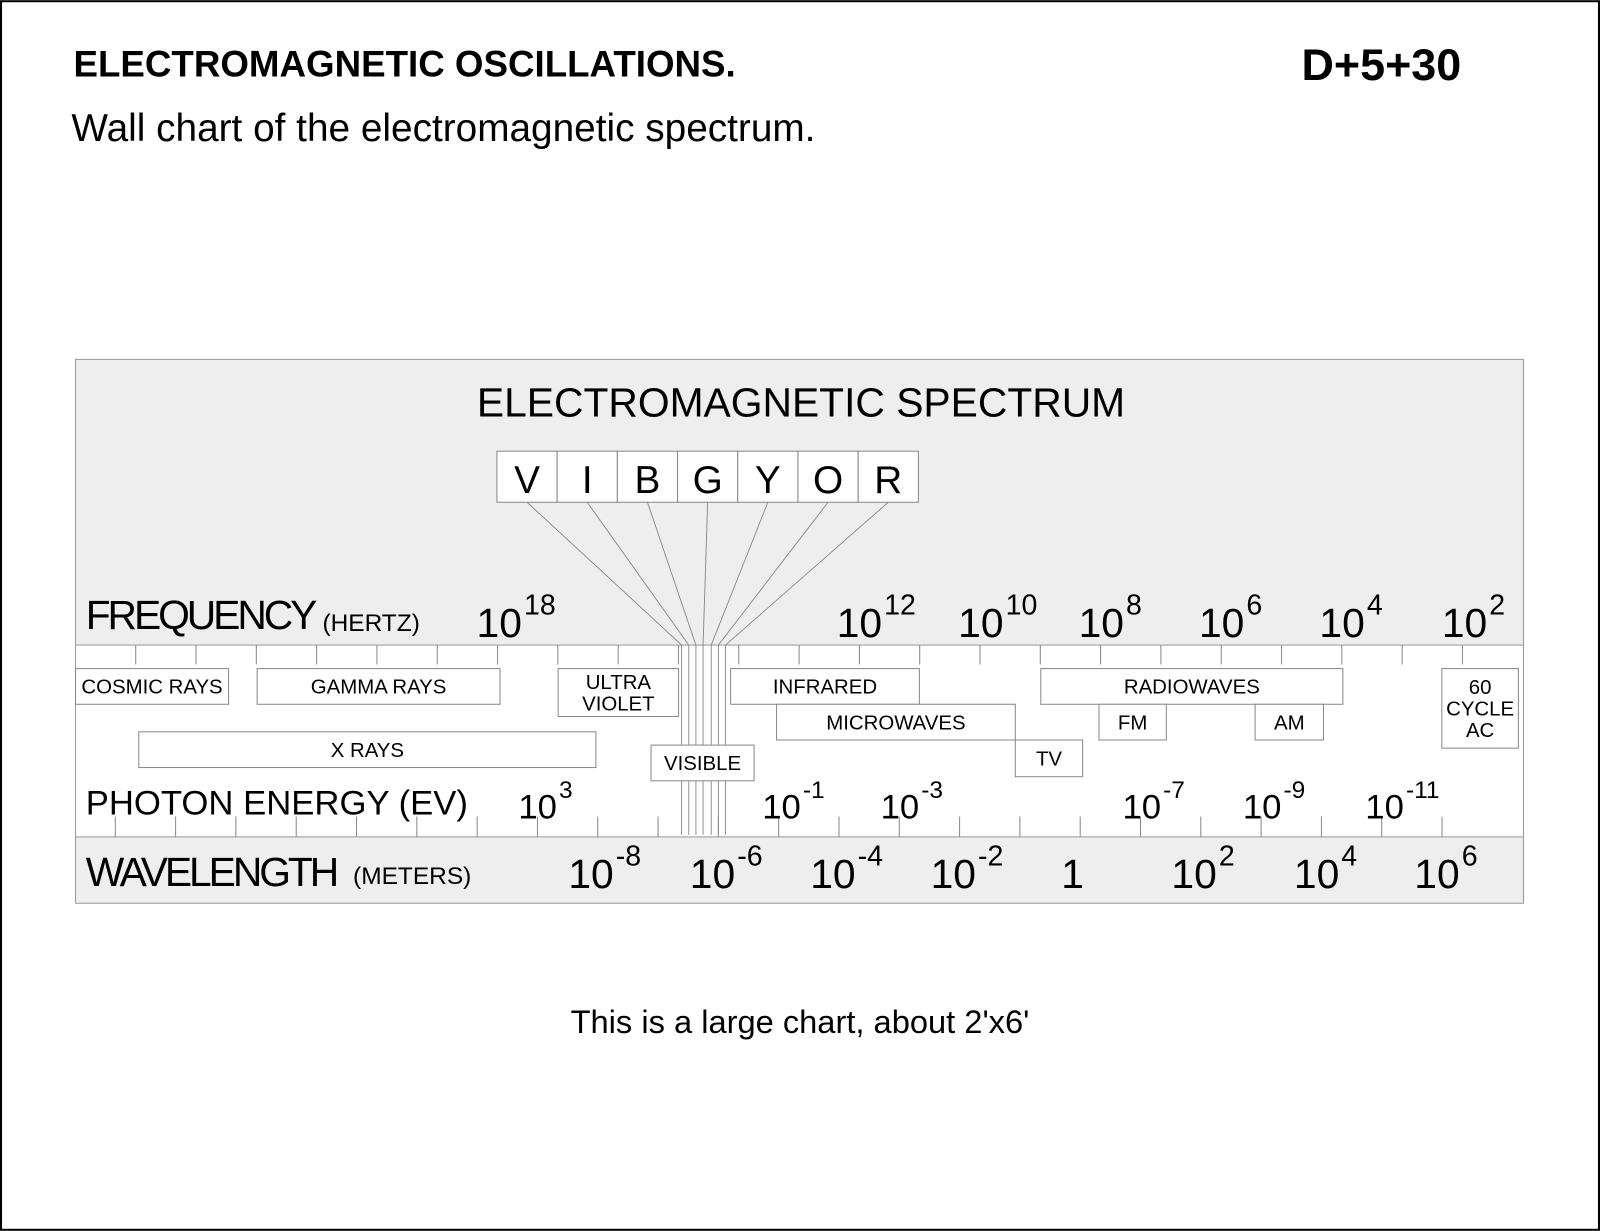 This screenshot has width=1600, height=1231. What do you see at coordinates (900, 605) in the screenshot?
I see `tick-label-exponent: 12` at bounding box center [900, 605].